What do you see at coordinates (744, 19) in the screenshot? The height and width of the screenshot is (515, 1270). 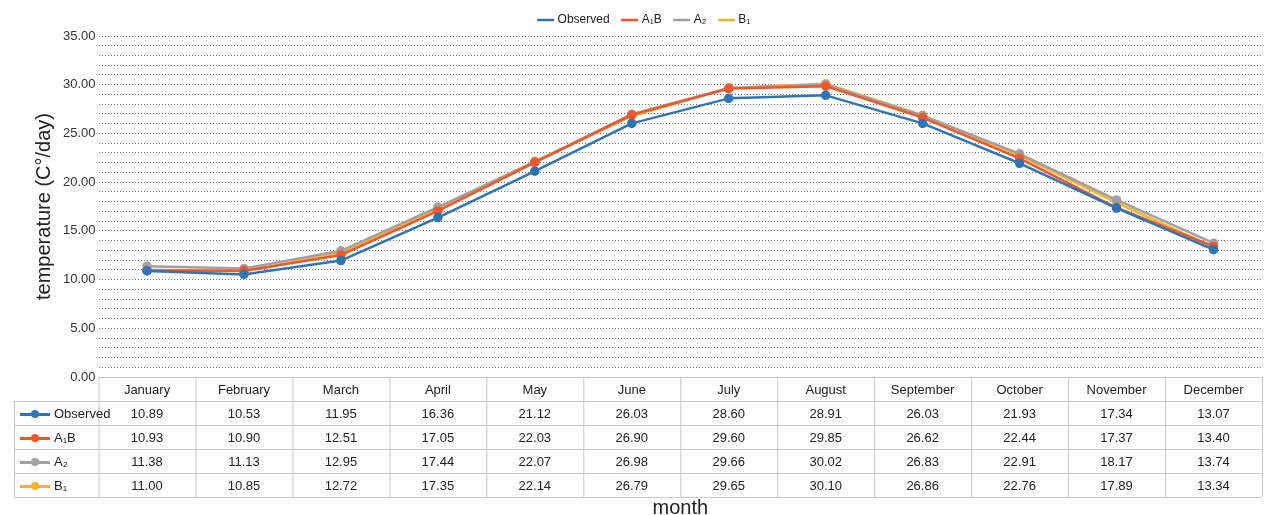 I see `legend-label: B₁` at bounding box center [744, 19].